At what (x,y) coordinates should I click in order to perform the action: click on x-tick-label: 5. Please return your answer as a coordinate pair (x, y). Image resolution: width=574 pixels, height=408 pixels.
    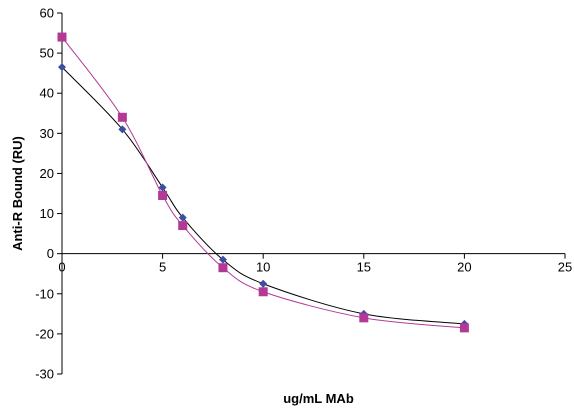
    Looking at the image, I should click on (162, 267).